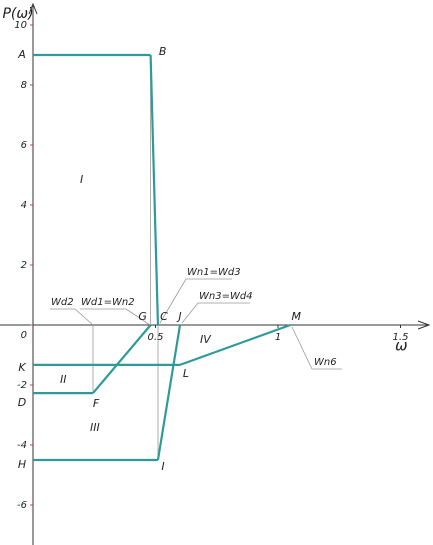 The width and height of the screenshot is (433, 545). I want to click on point-label: A, so click(21, 54).